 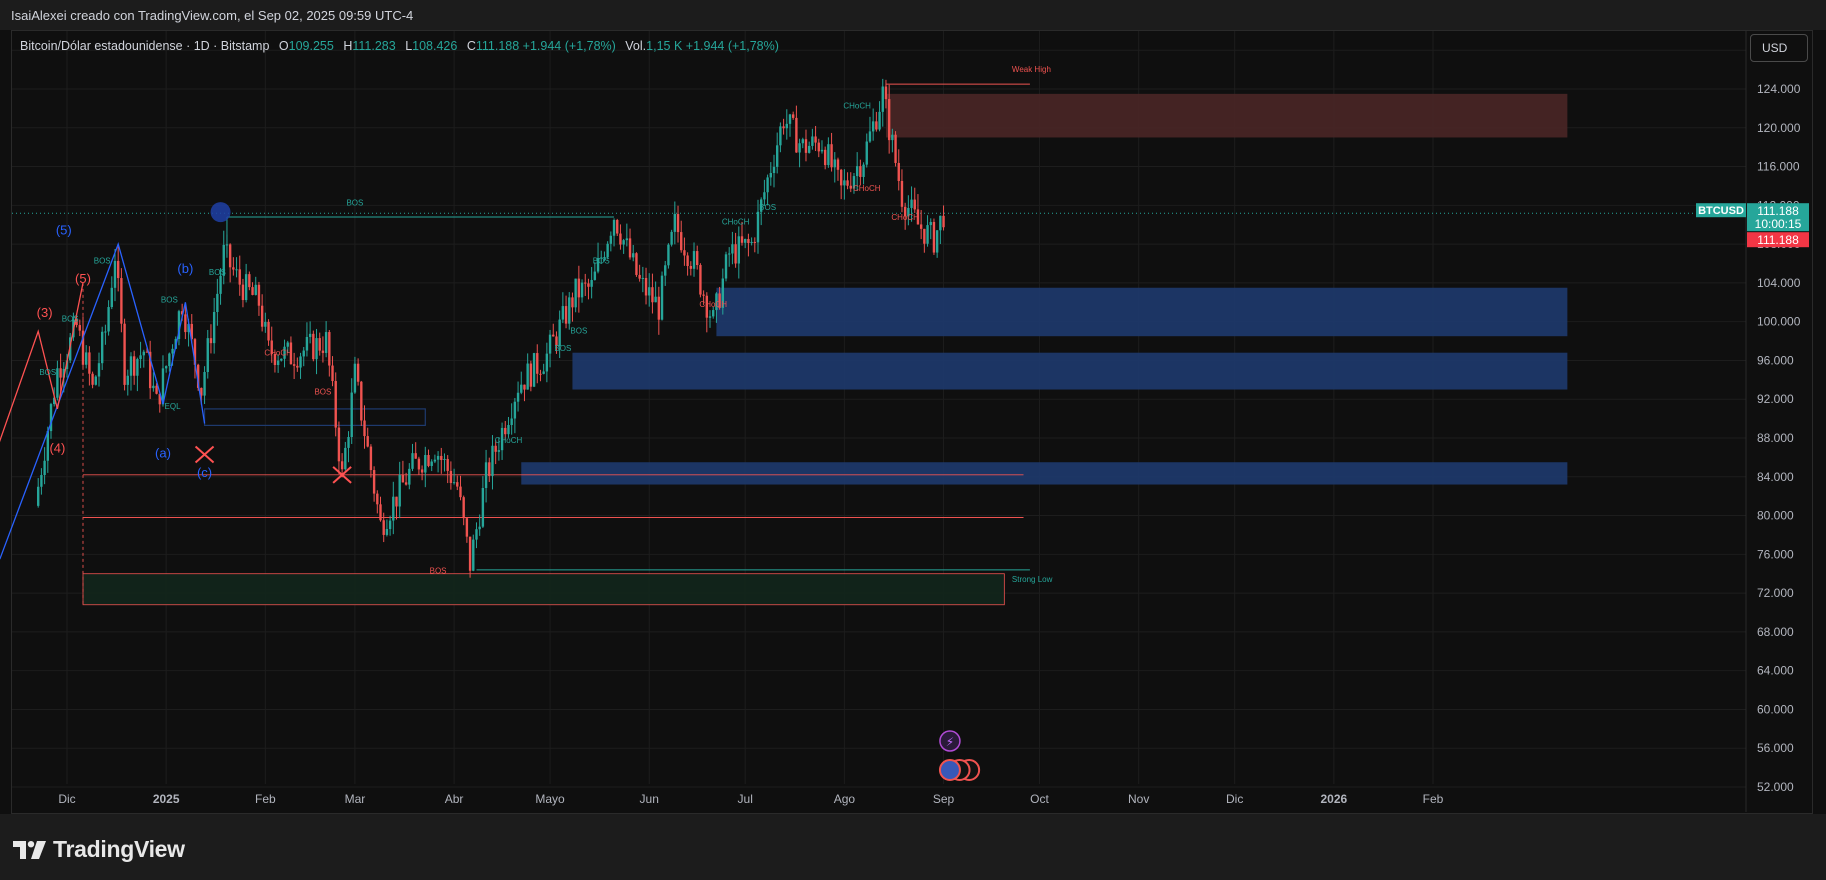 I want to click on wave-label: (a), so click(x=163, y=452).